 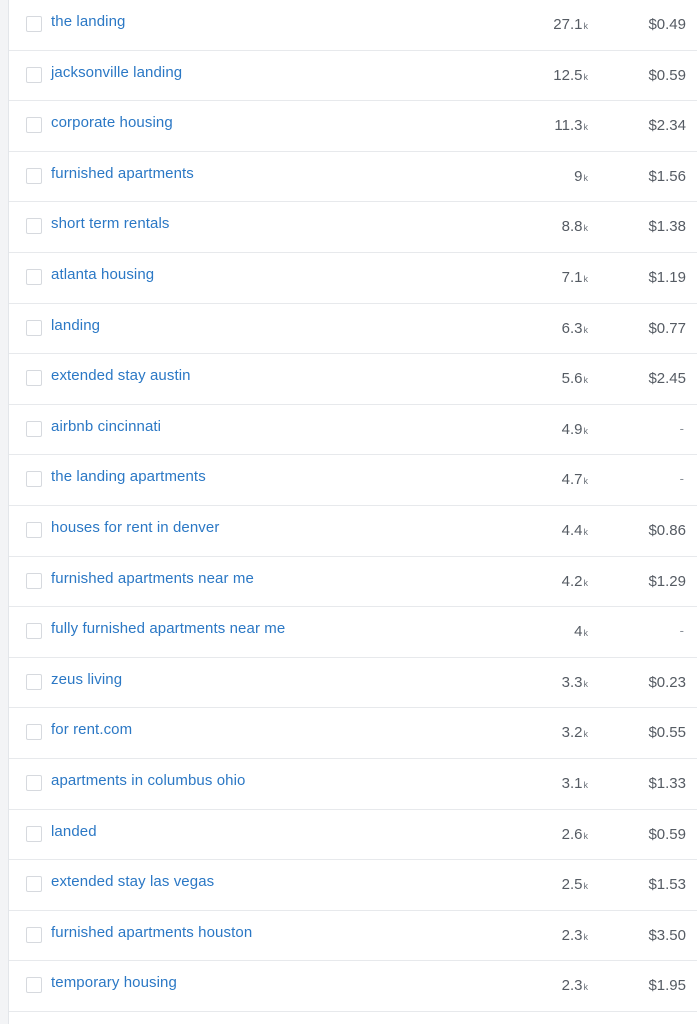 I want to click on table-row: extended stay austin 5.6k $2.45, so click(x=353, y=379).